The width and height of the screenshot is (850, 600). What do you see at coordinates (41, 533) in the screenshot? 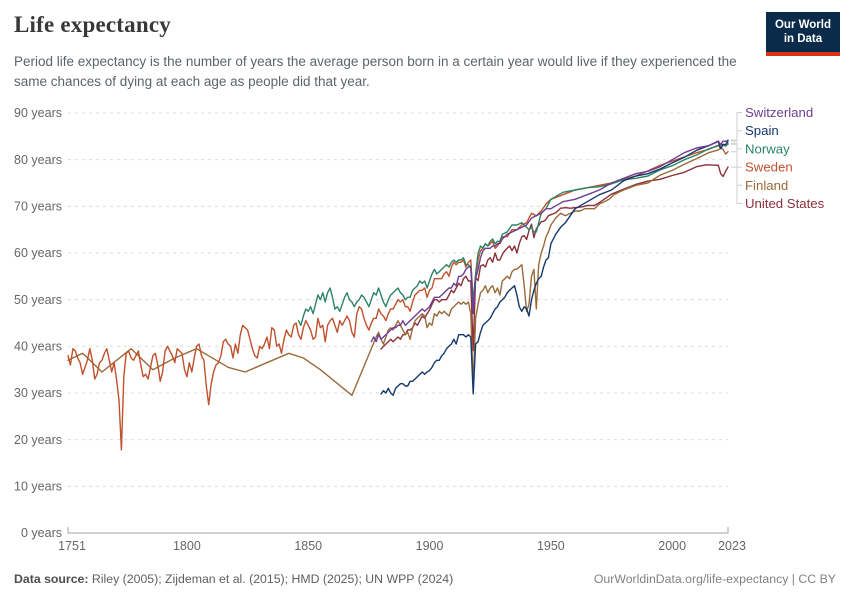
I see `y-tick-label-0: 0 years` at bounding box center [41, 533].